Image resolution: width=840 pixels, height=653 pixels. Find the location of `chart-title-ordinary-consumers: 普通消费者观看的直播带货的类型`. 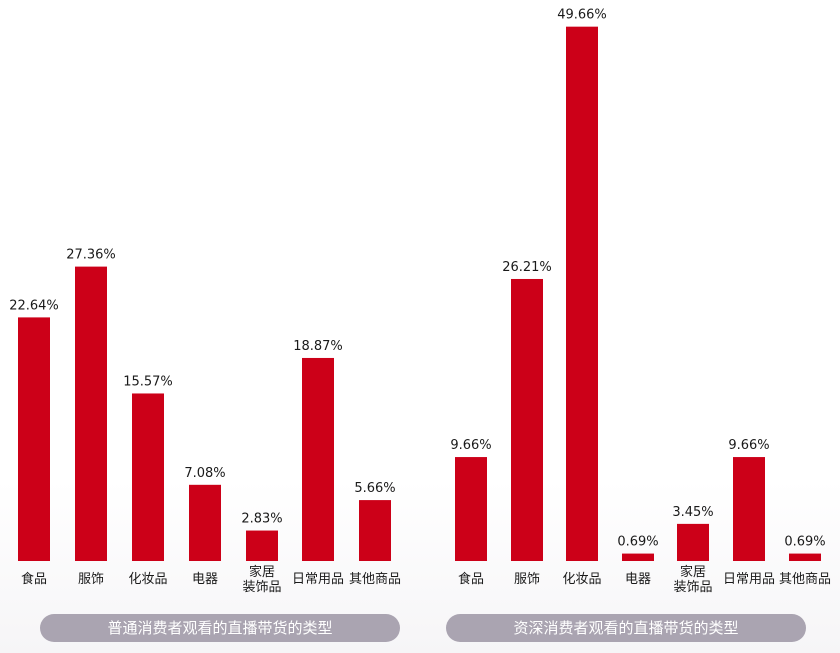

chart-title-ordinary-consumers: 普通消费者观看的直播带货的类型 is located at coordinates (220, 628).